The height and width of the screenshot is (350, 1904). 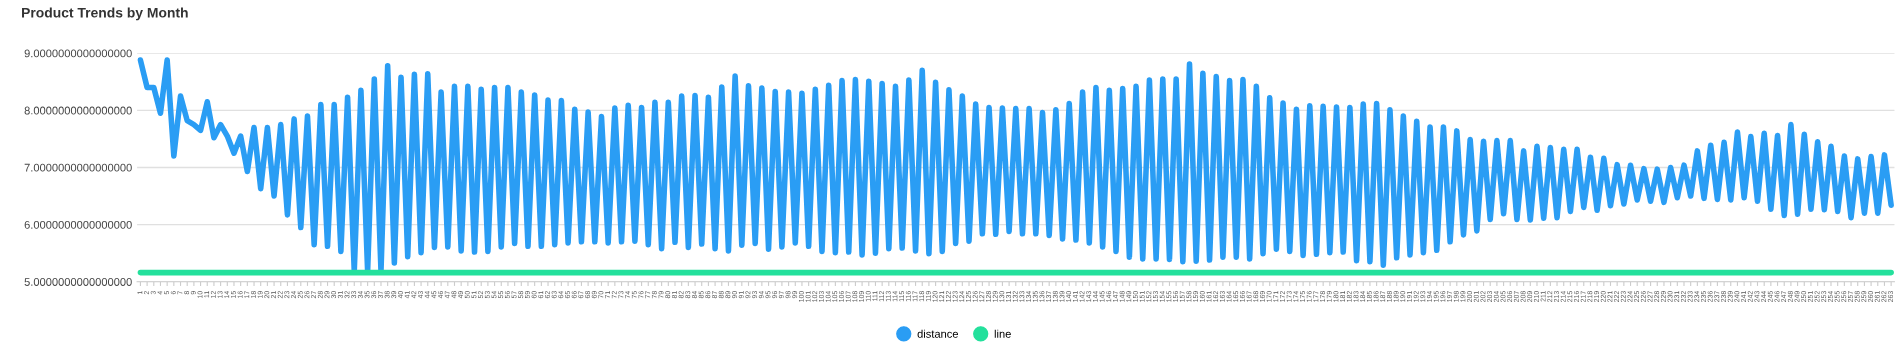 What do you see at coordinates (105, 14) in the screenshot?
I see `chart-title: Product Trends by Month` at bounding box center [105, 14].